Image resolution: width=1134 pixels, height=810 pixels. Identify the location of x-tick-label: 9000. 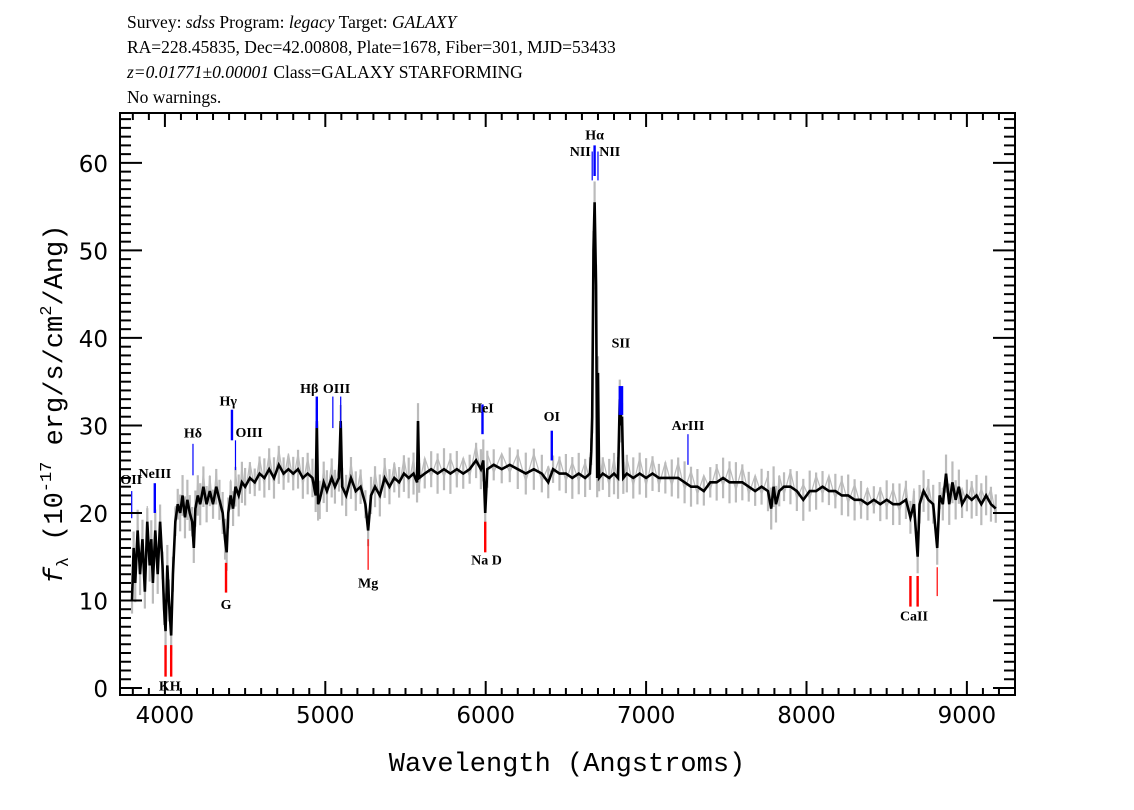
(967, 716).